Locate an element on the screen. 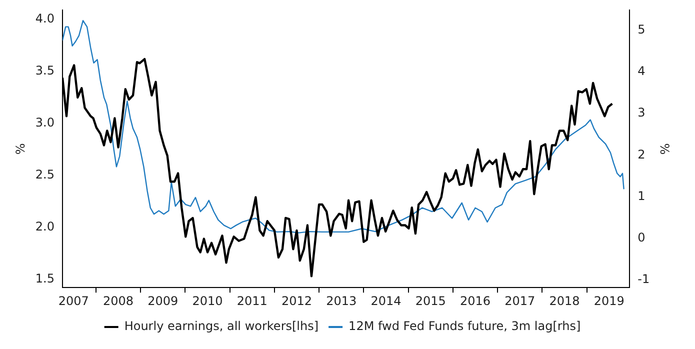 This screenshot has width=695, height=349. y2-tick-label: 5 is located at coordinates (642, 29).